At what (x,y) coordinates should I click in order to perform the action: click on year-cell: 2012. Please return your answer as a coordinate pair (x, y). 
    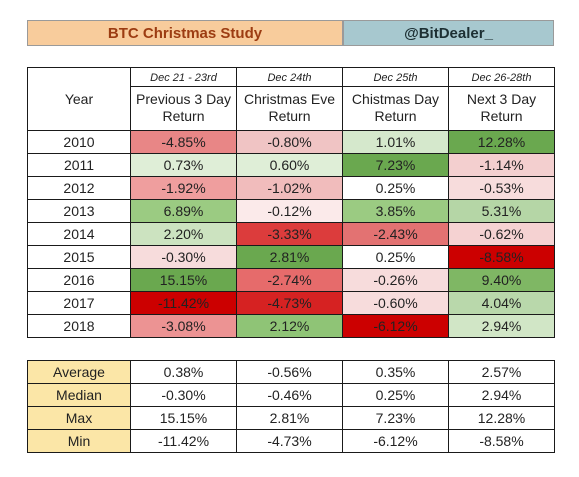
    Looking at the image, I should click on (79, 188).